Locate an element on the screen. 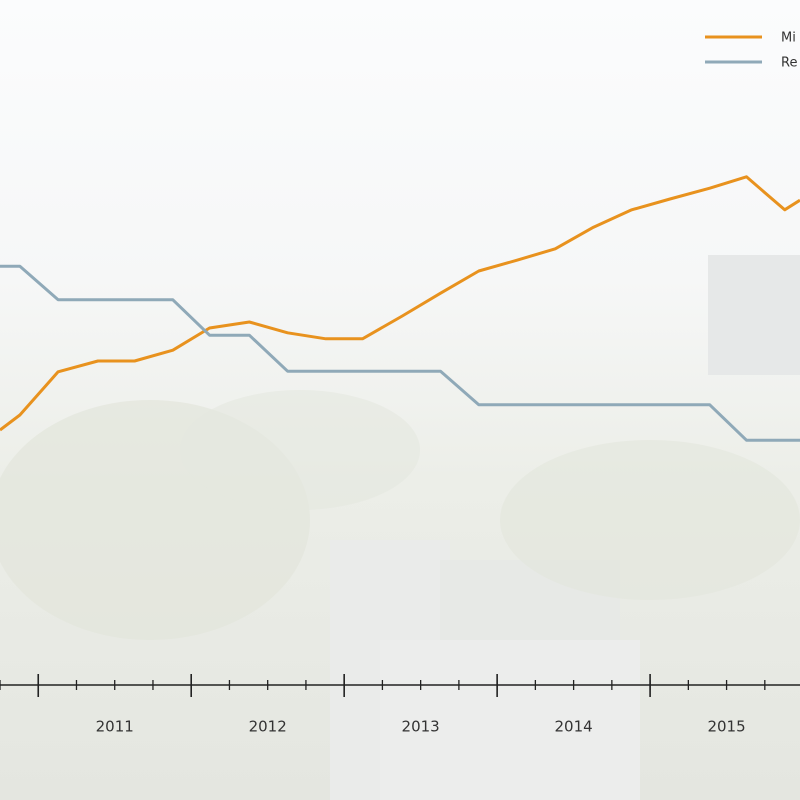 The height and width of the screenshot is (800, 800). legend-label: Re is located at coordinates (789, 63).